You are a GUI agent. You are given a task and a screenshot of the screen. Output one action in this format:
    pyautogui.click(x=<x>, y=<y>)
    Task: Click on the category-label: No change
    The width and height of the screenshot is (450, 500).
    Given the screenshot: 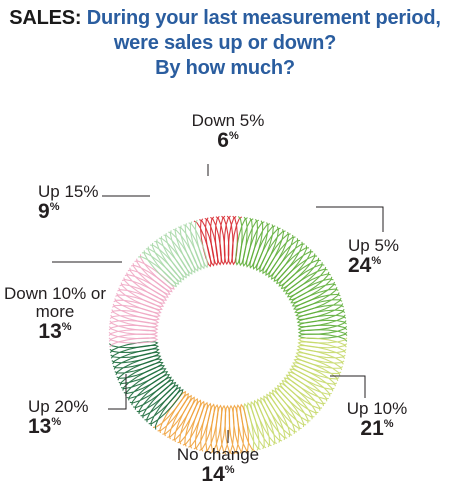 What is the action you would take?
    pyautogui.click(x=218, y=454)
    